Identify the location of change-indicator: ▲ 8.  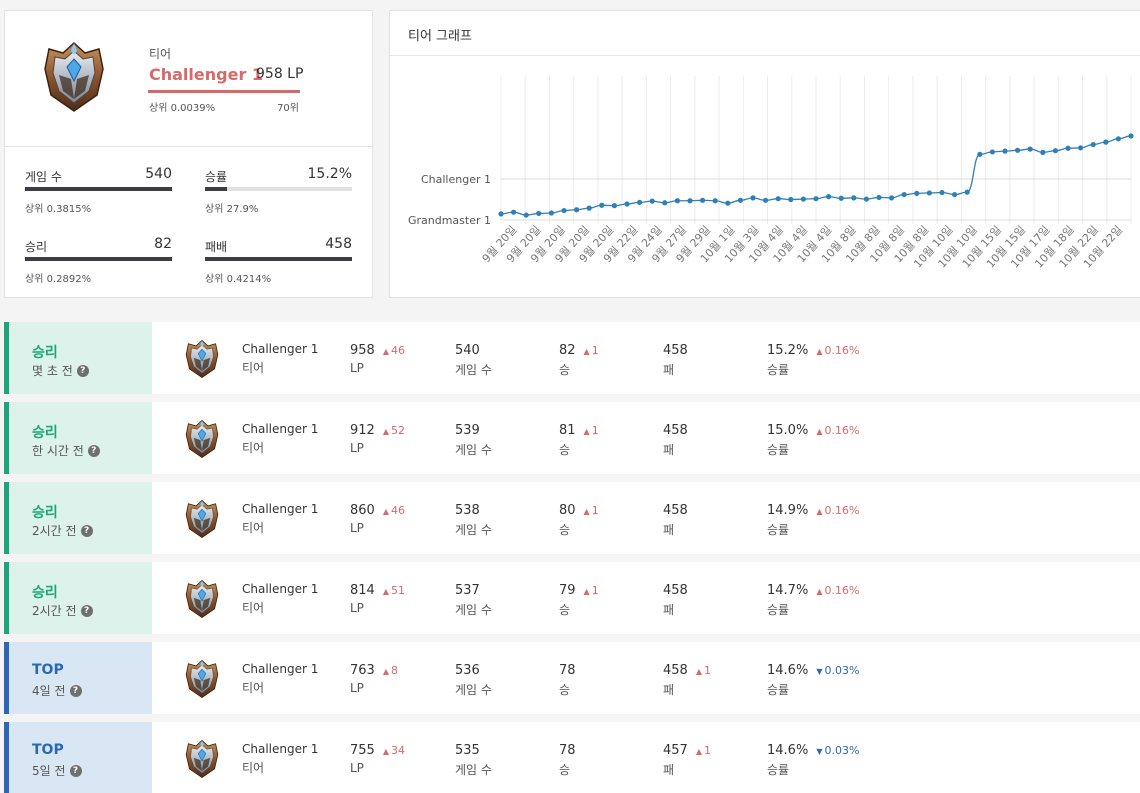
(390, 670).